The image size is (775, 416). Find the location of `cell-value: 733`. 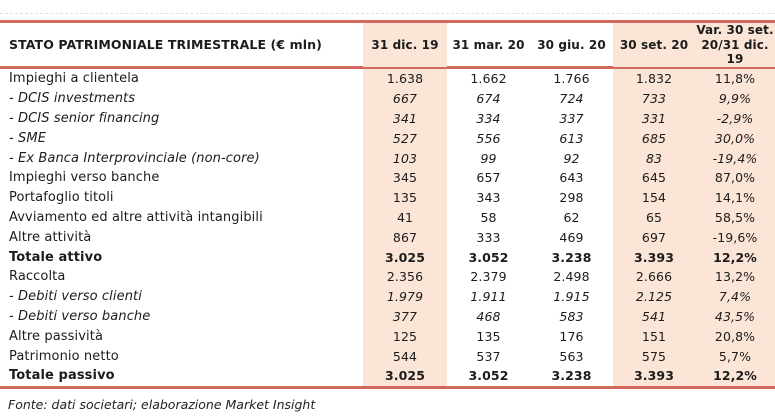

cell-value: 733 is located at coordinates (654, 98).